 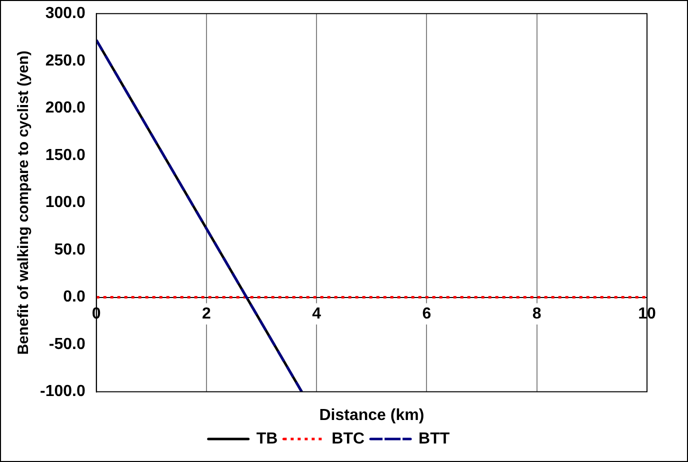 I want to click on x-axis-title: Distance (km), so click(x=371, y=415).